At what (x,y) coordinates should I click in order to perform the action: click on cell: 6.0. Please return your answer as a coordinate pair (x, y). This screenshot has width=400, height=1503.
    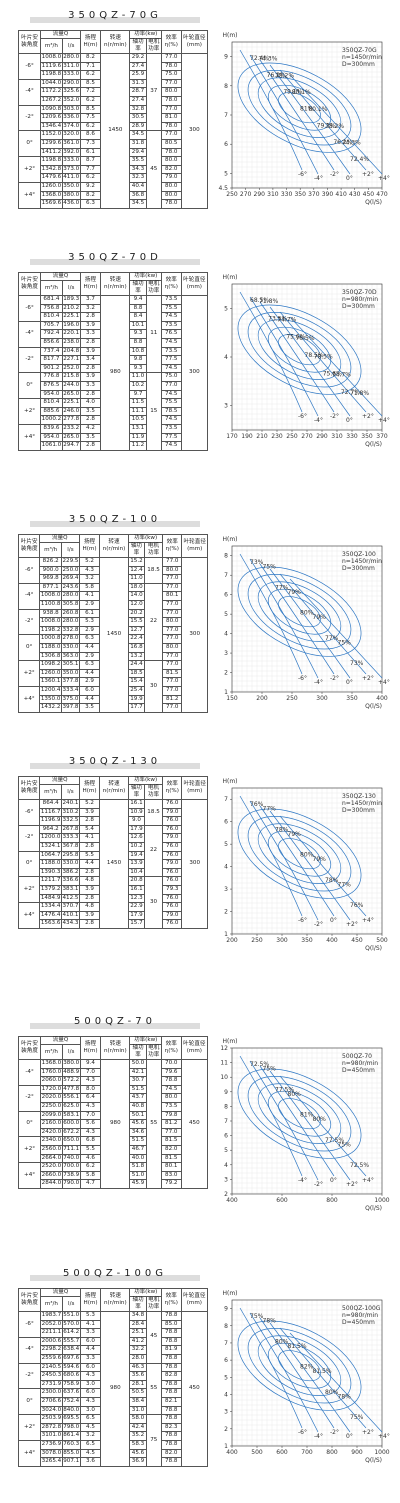
    Looking at the image, I should click on (89, 690).